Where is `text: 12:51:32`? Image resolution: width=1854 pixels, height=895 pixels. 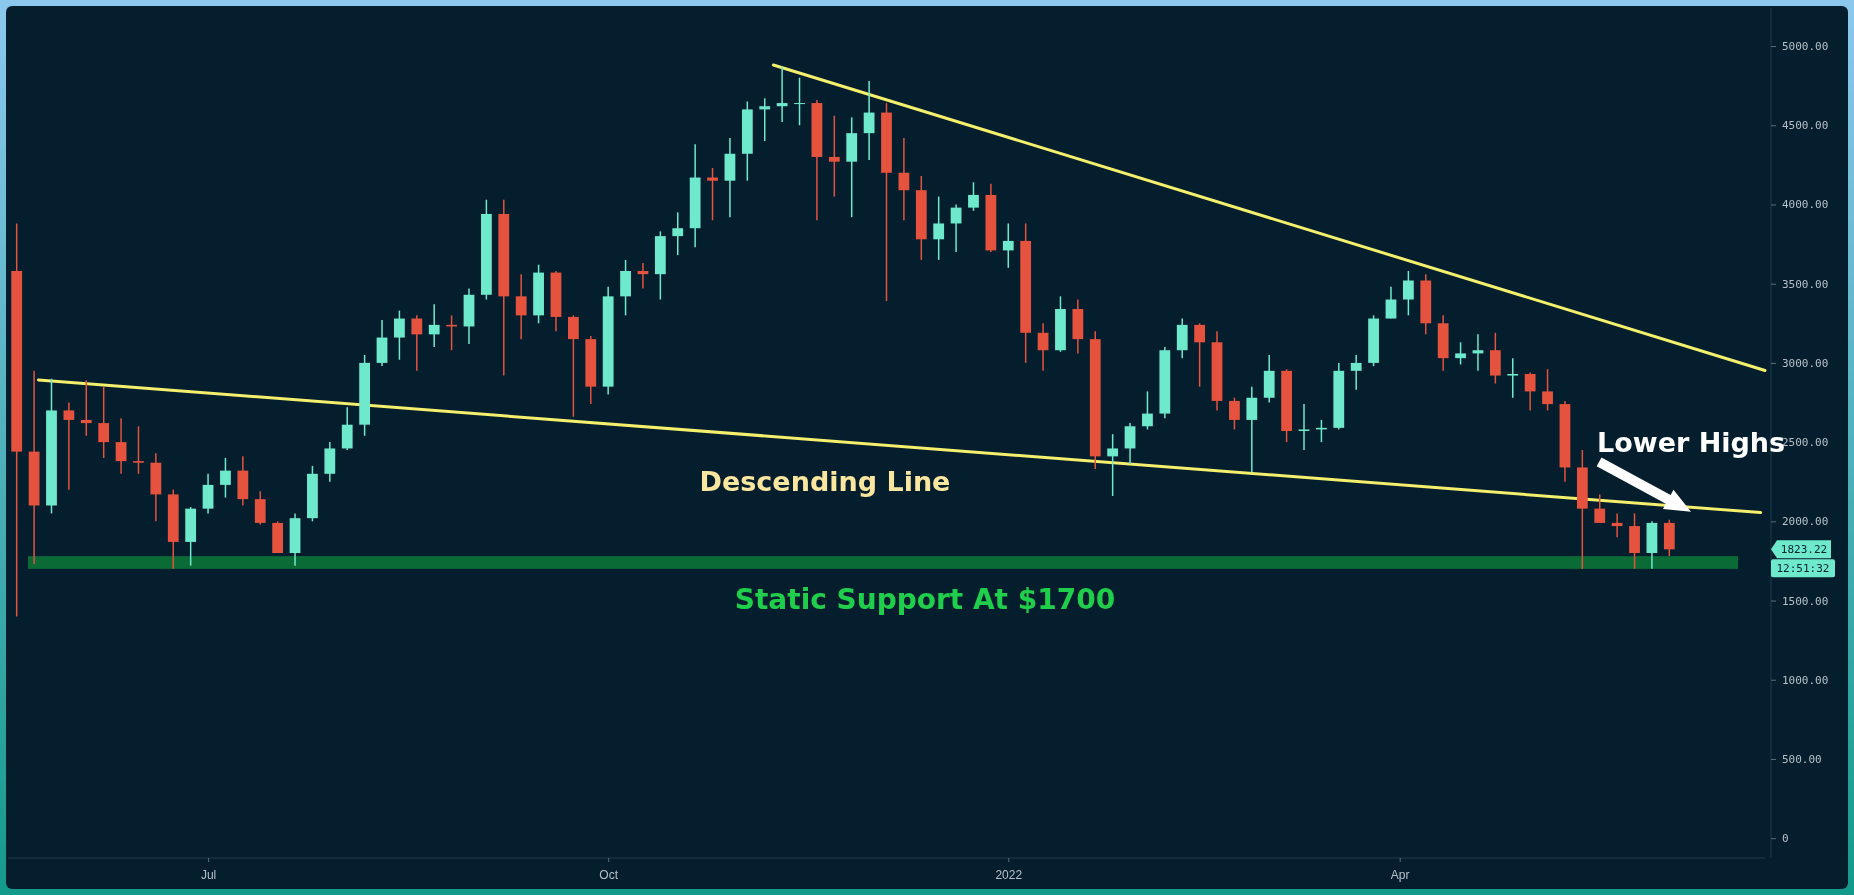 text: 12:51:32 is located at coordinates (1803, 569).